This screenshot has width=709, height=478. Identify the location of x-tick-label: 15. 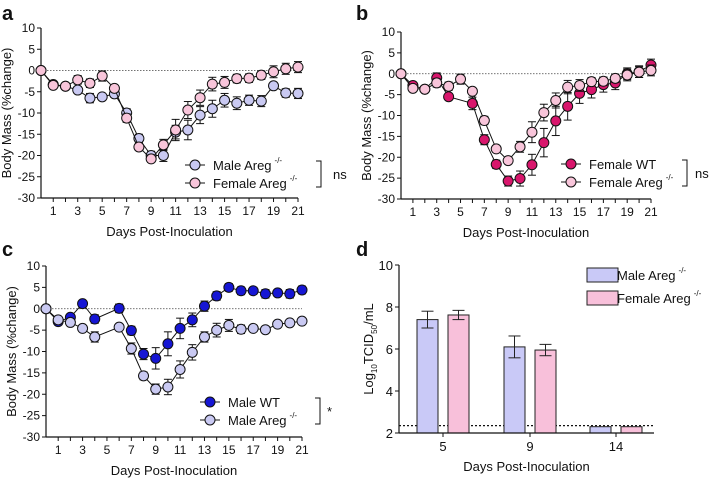
(225, 211).